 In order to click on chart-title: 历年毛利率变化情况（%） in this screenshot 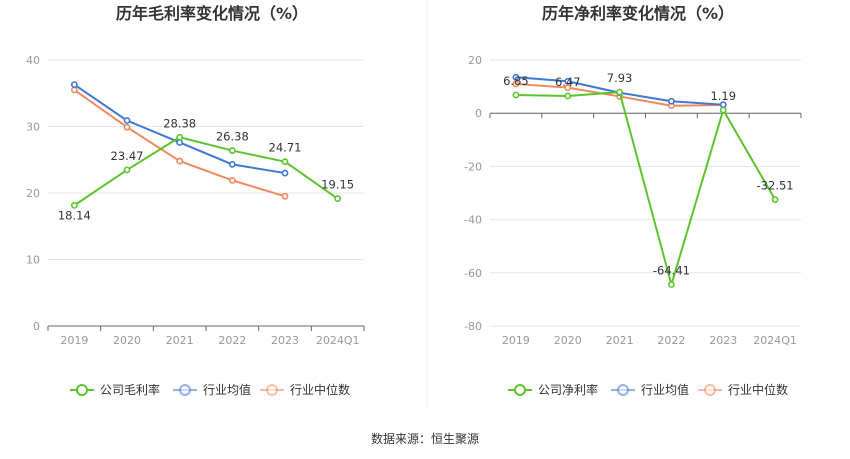, I will do `click(212, 13)`.